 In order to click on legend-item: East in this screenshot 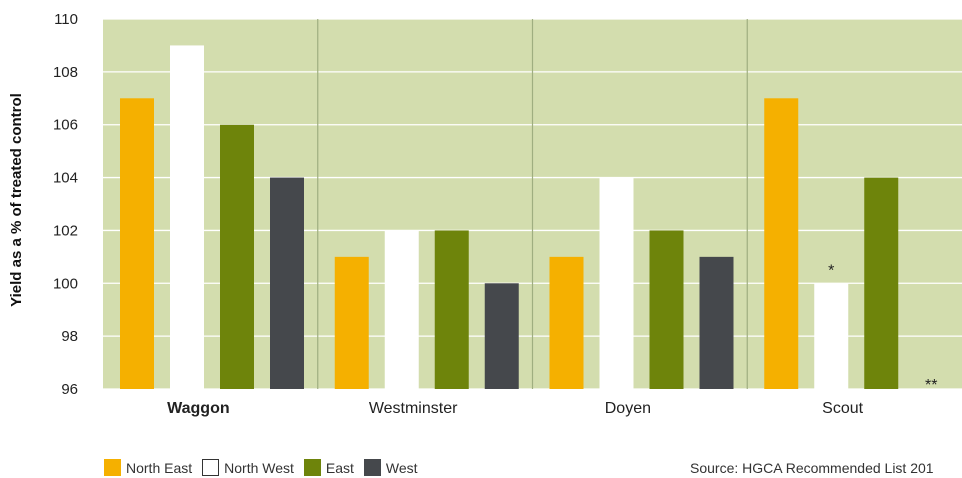, I will do `click(328, 467)`.